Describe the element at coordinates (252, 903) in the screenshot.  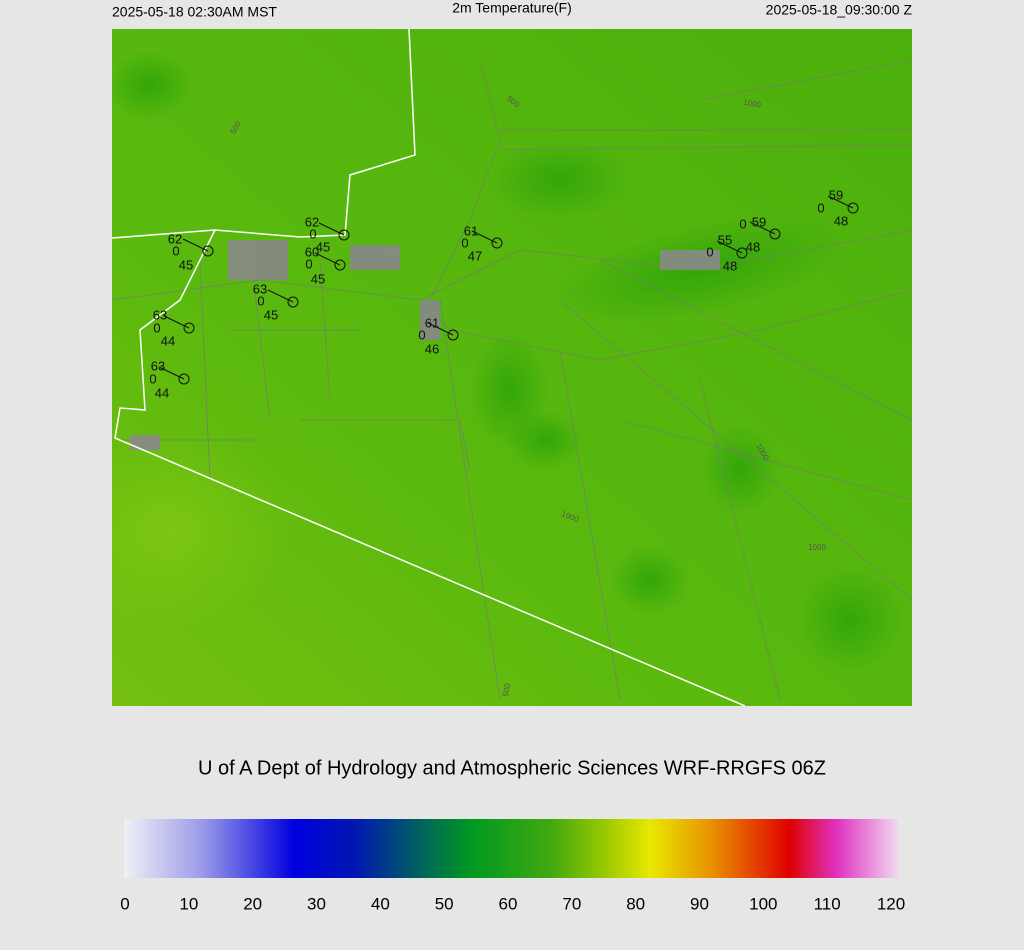
I see `colorbar-tick-label: 20` at that location.